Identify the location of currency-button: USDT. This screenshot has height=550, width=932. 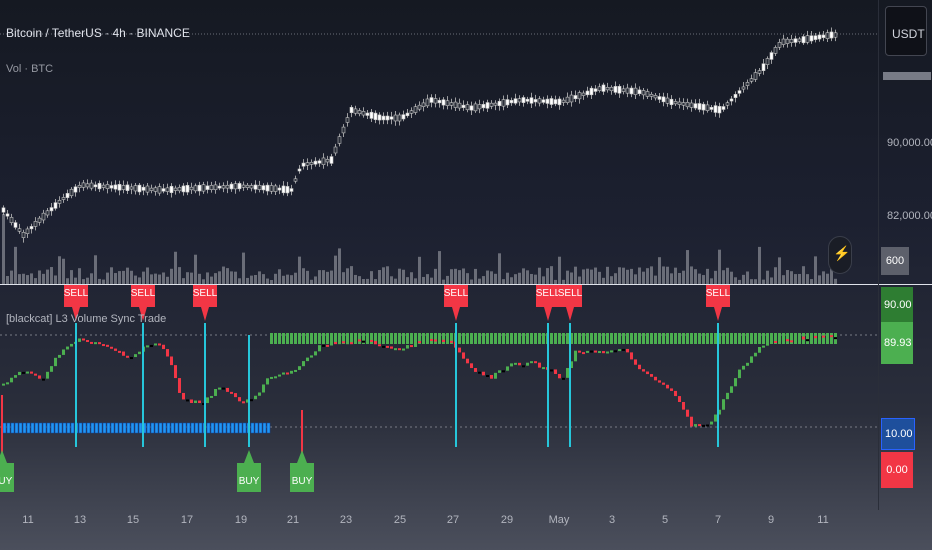
(906, 31).